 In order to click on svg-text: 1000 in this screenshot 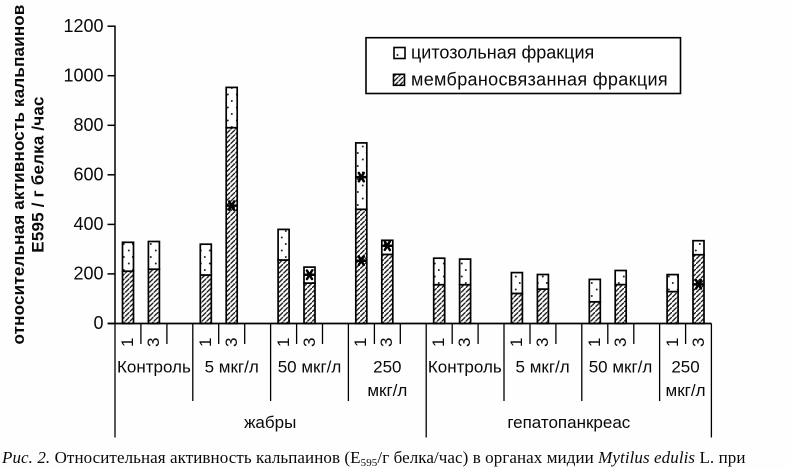, I will do `click(83, 76)`.